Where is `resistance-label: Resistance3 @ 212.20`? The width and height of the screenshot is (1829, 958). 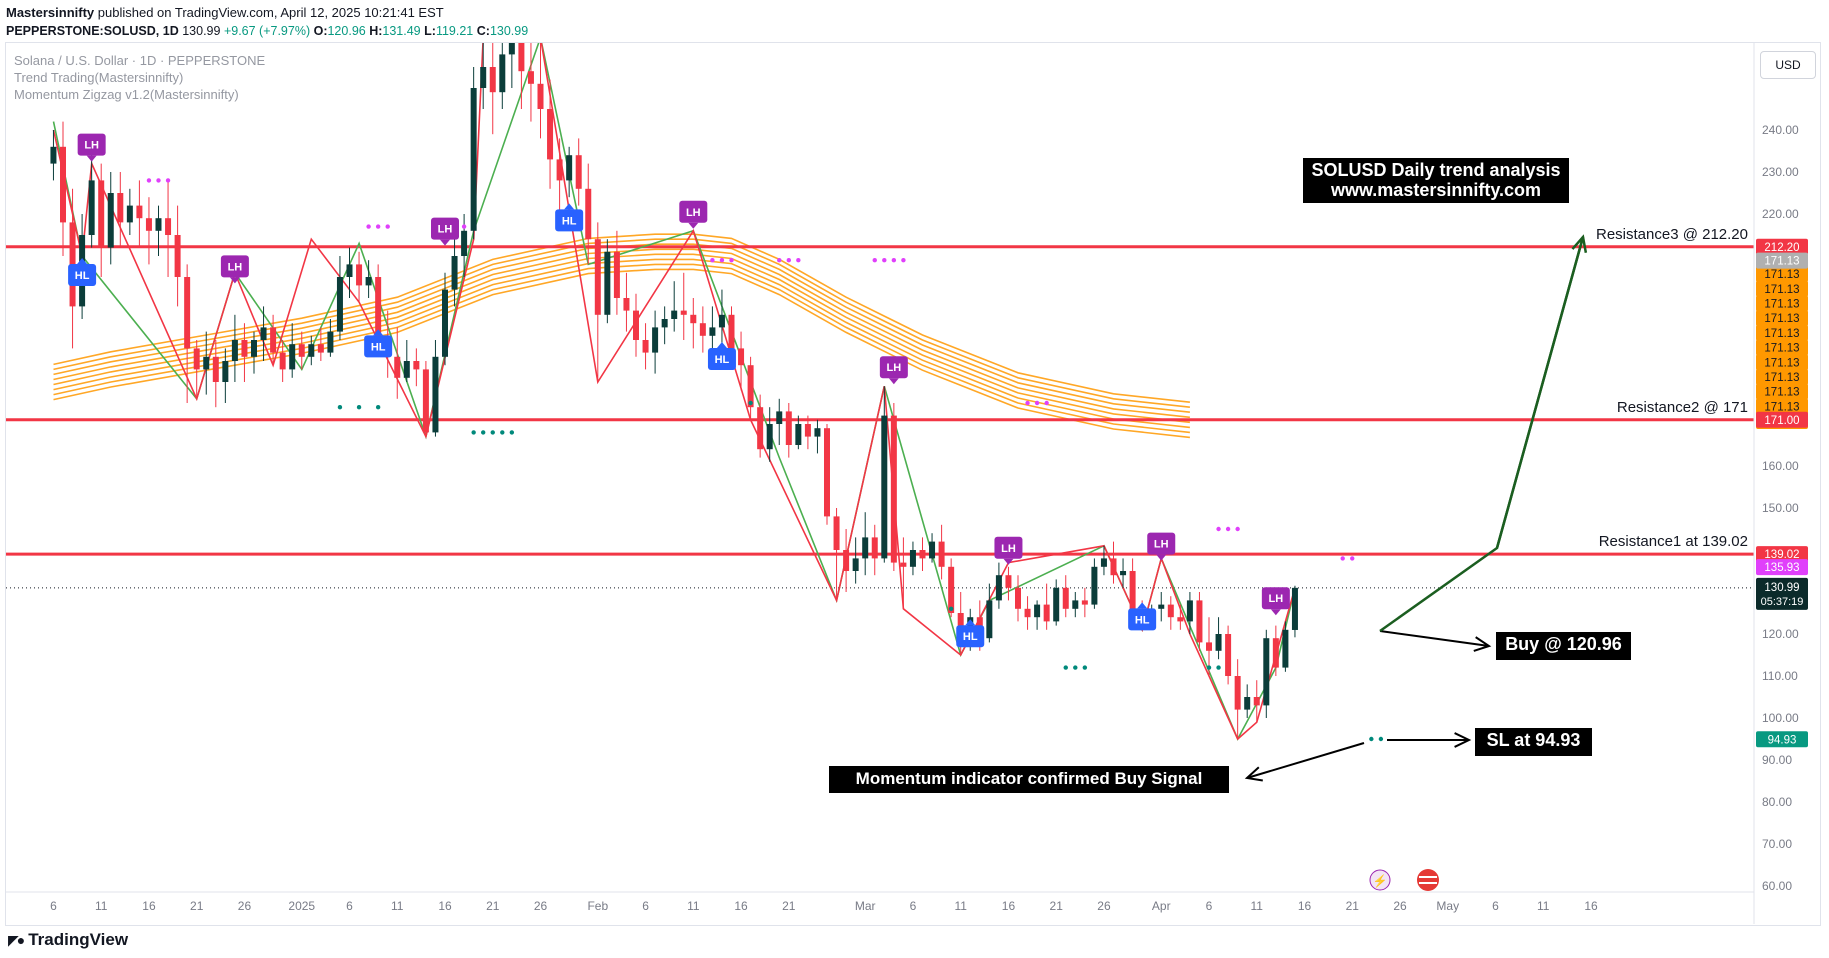
resistance-label: Resistance3 @ 212.20 is located at coordinates (1672, 234).